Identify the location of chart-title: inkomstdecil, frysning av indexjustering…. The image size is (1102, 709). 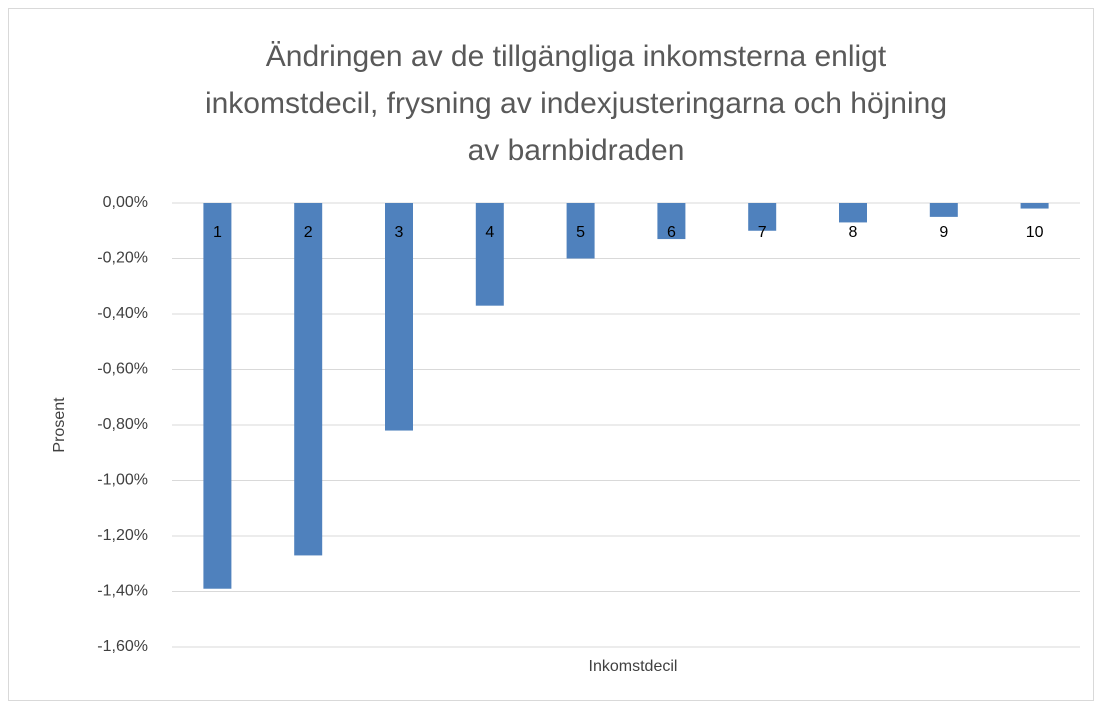
(576, 103).